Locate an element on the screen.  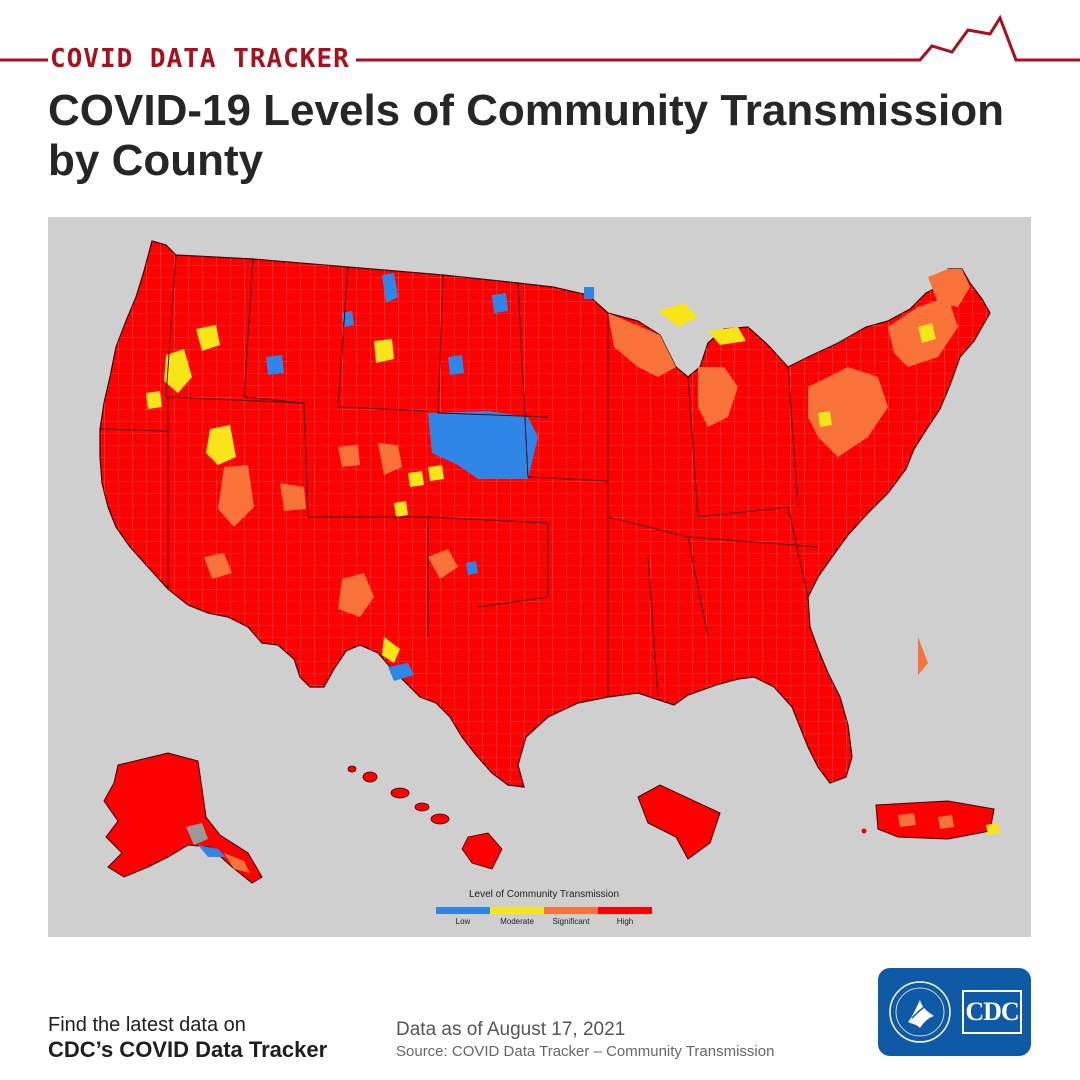
cta-line1: Find the latest data on is located at coordinates (147, 1025).